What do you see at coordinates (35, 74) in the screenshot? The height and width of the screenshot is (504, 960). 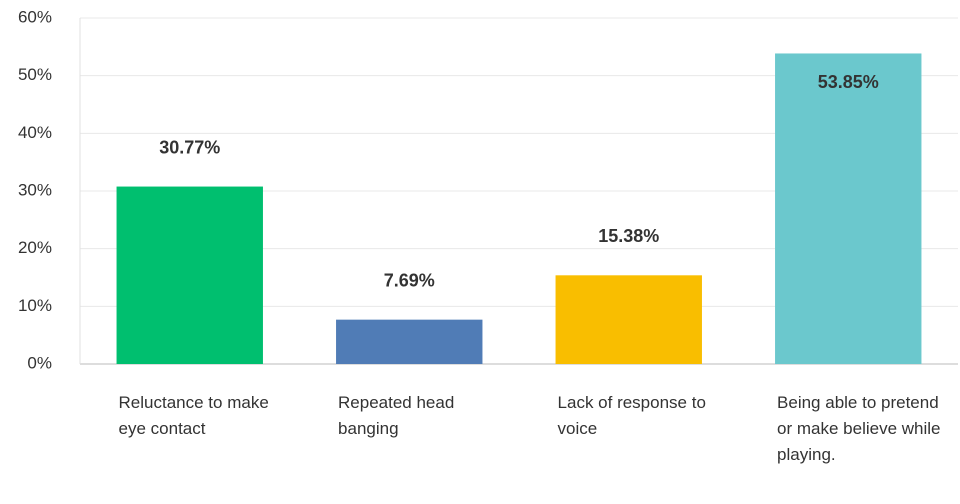 I see `y-tick-label: 50%` at bounding box center [35, 74].